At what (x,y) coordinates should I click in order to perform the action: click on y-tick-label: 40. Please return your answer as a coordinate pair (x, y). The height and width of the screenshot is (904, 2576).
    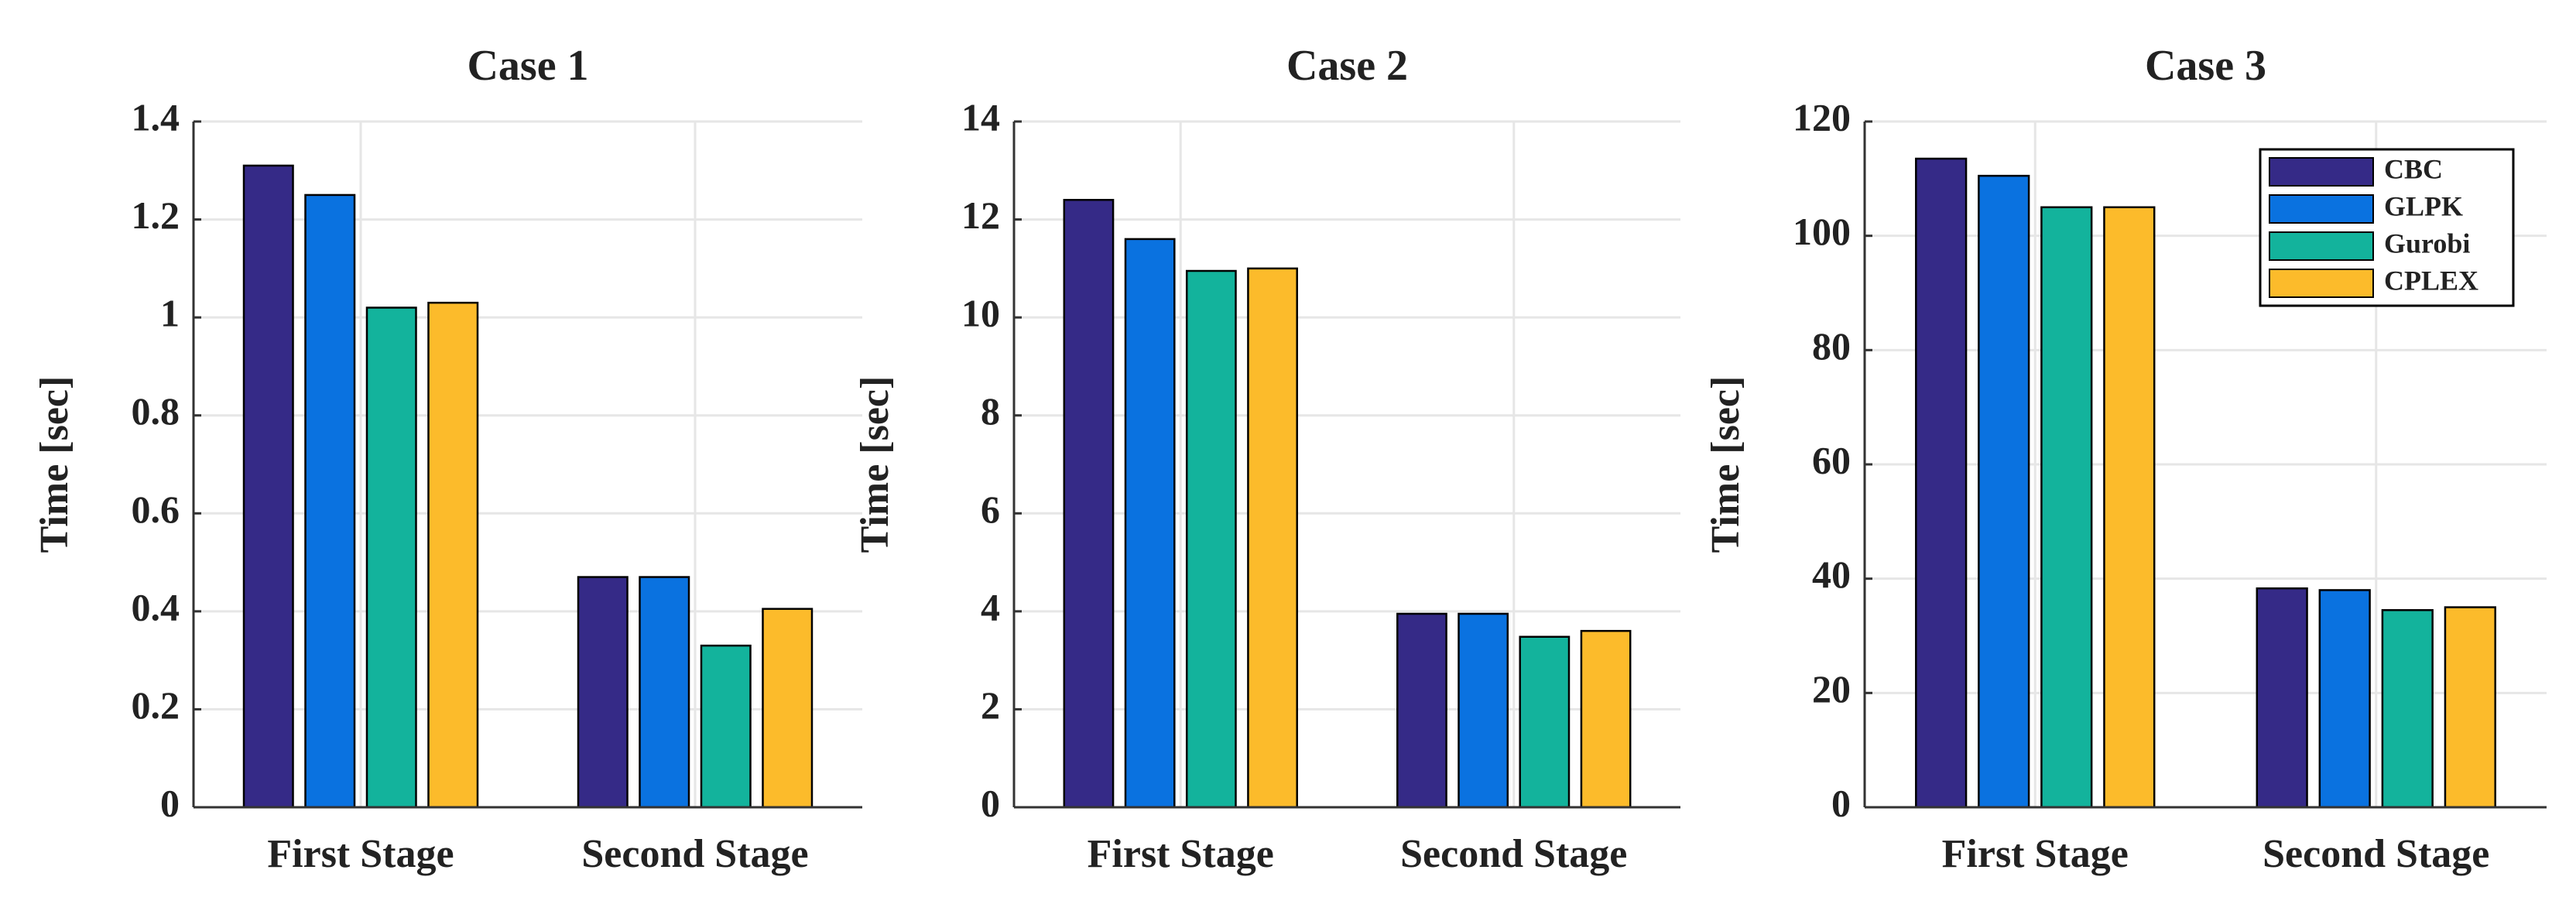
    Looking at the image, I should click on (1831, 574).